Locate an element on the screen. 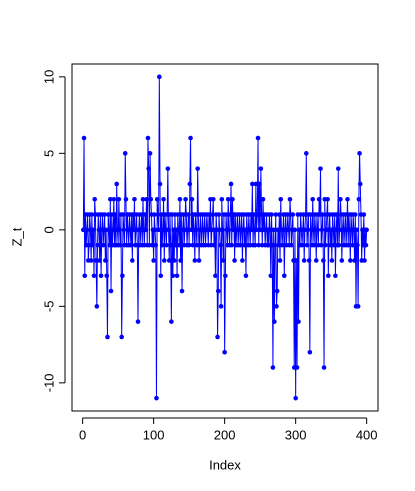  y-axis-label: Z_t is located at coordinates (16, 236).